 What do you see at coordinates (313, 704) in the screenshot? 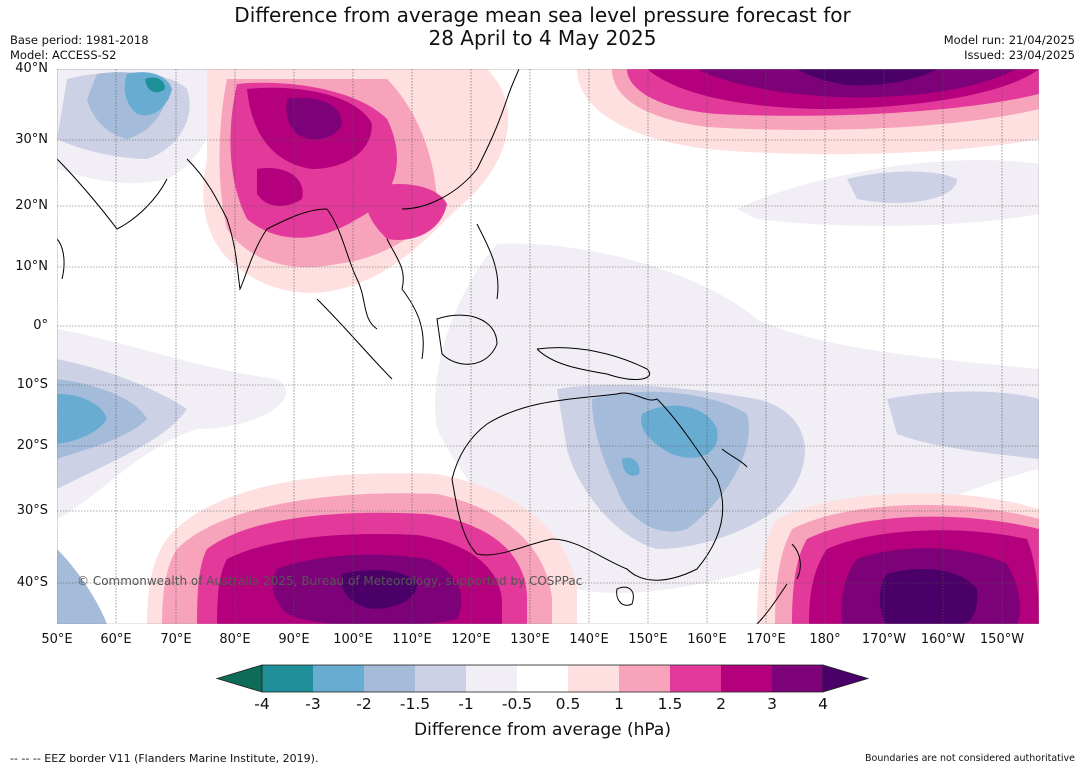
I see `colorbar-tick-label: -3` at bounding box center [313, 704].